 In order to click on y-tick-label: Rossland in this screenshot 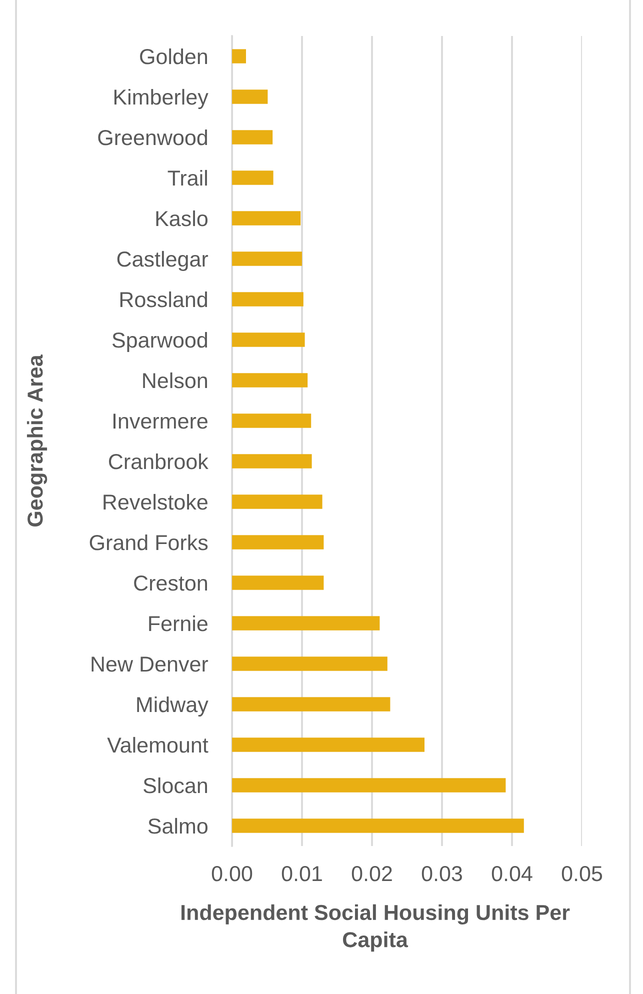, I will do `click(164, 299)`.